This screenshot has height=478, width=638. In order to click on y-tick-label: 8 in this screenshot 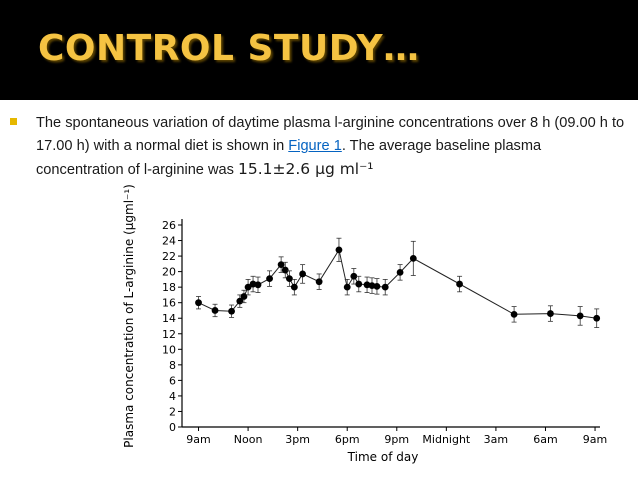, I will do `click(172, 365)`.